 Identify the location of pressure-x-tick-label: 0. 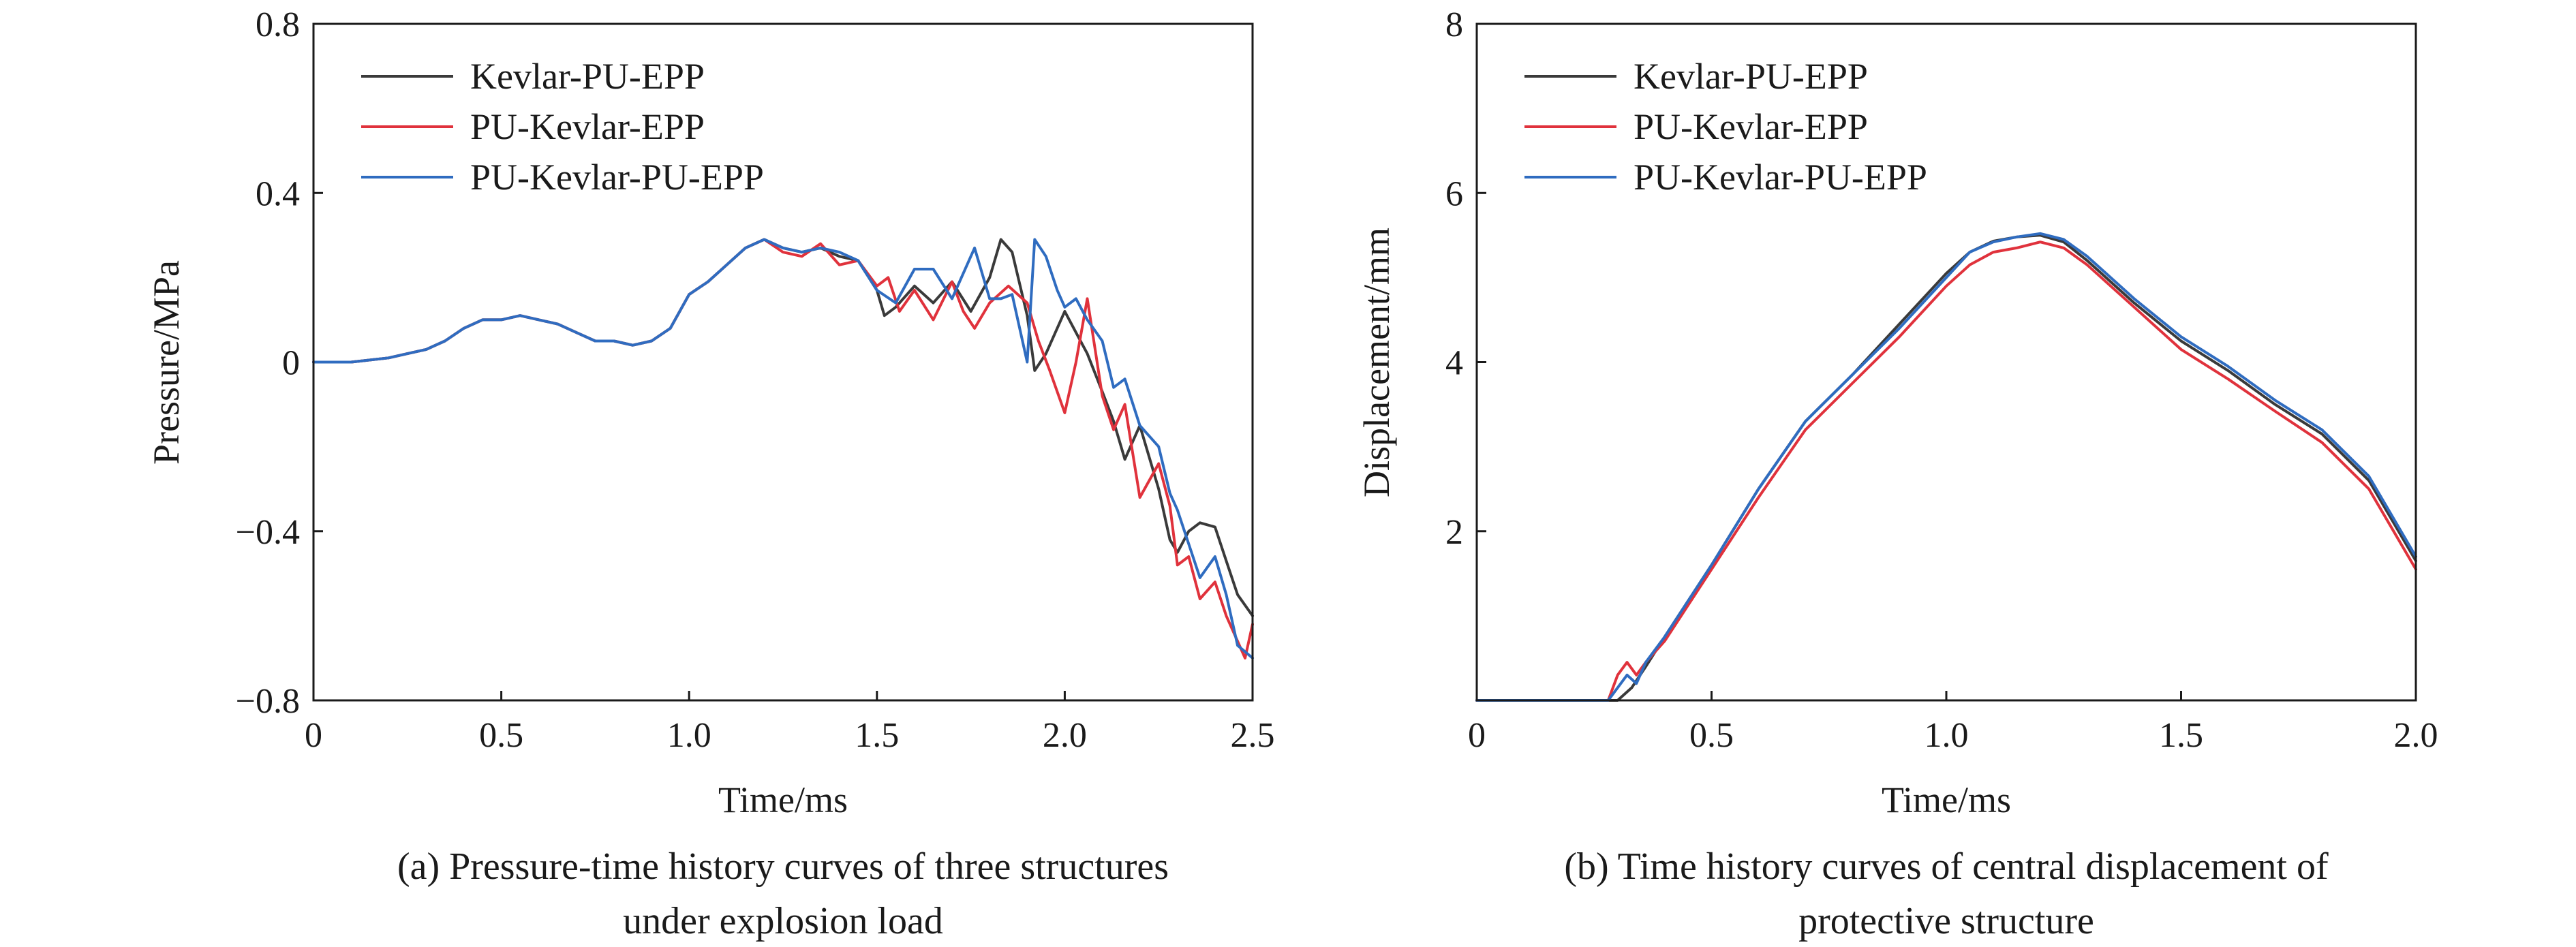
(313, 735).